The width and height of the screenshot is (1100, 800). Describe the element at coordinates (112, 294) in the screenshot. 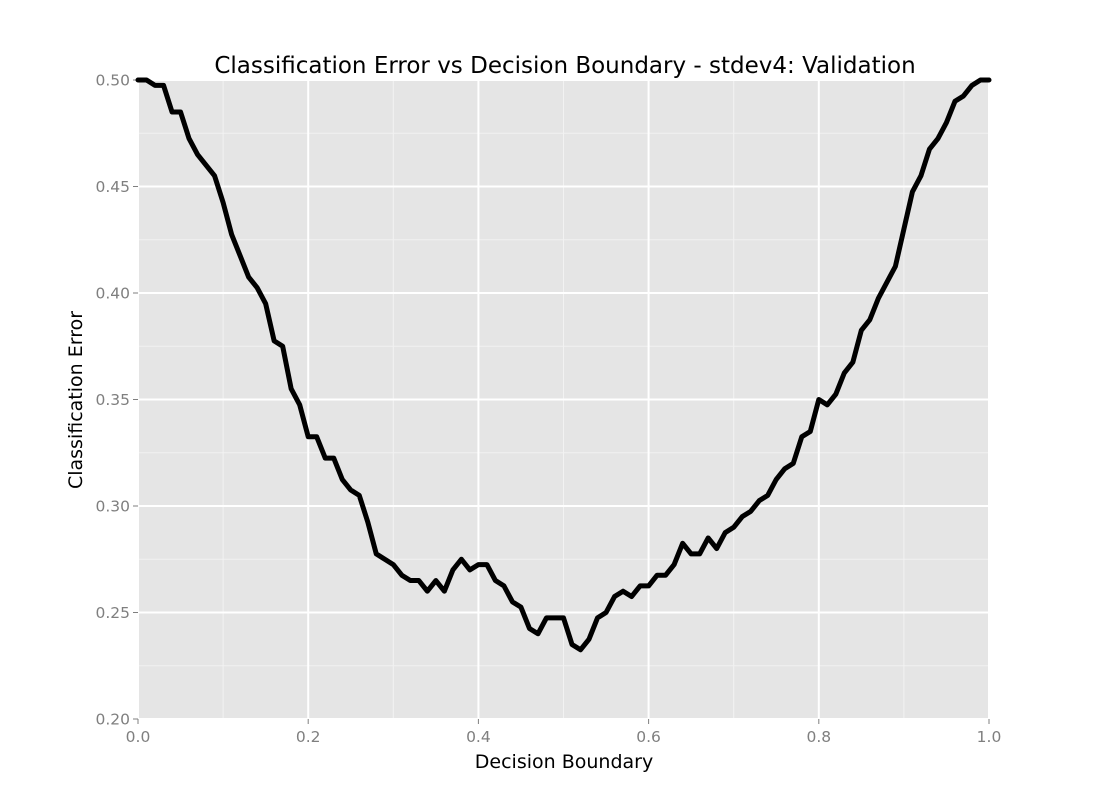

I see `y-tick-label: 0.40` at that location.